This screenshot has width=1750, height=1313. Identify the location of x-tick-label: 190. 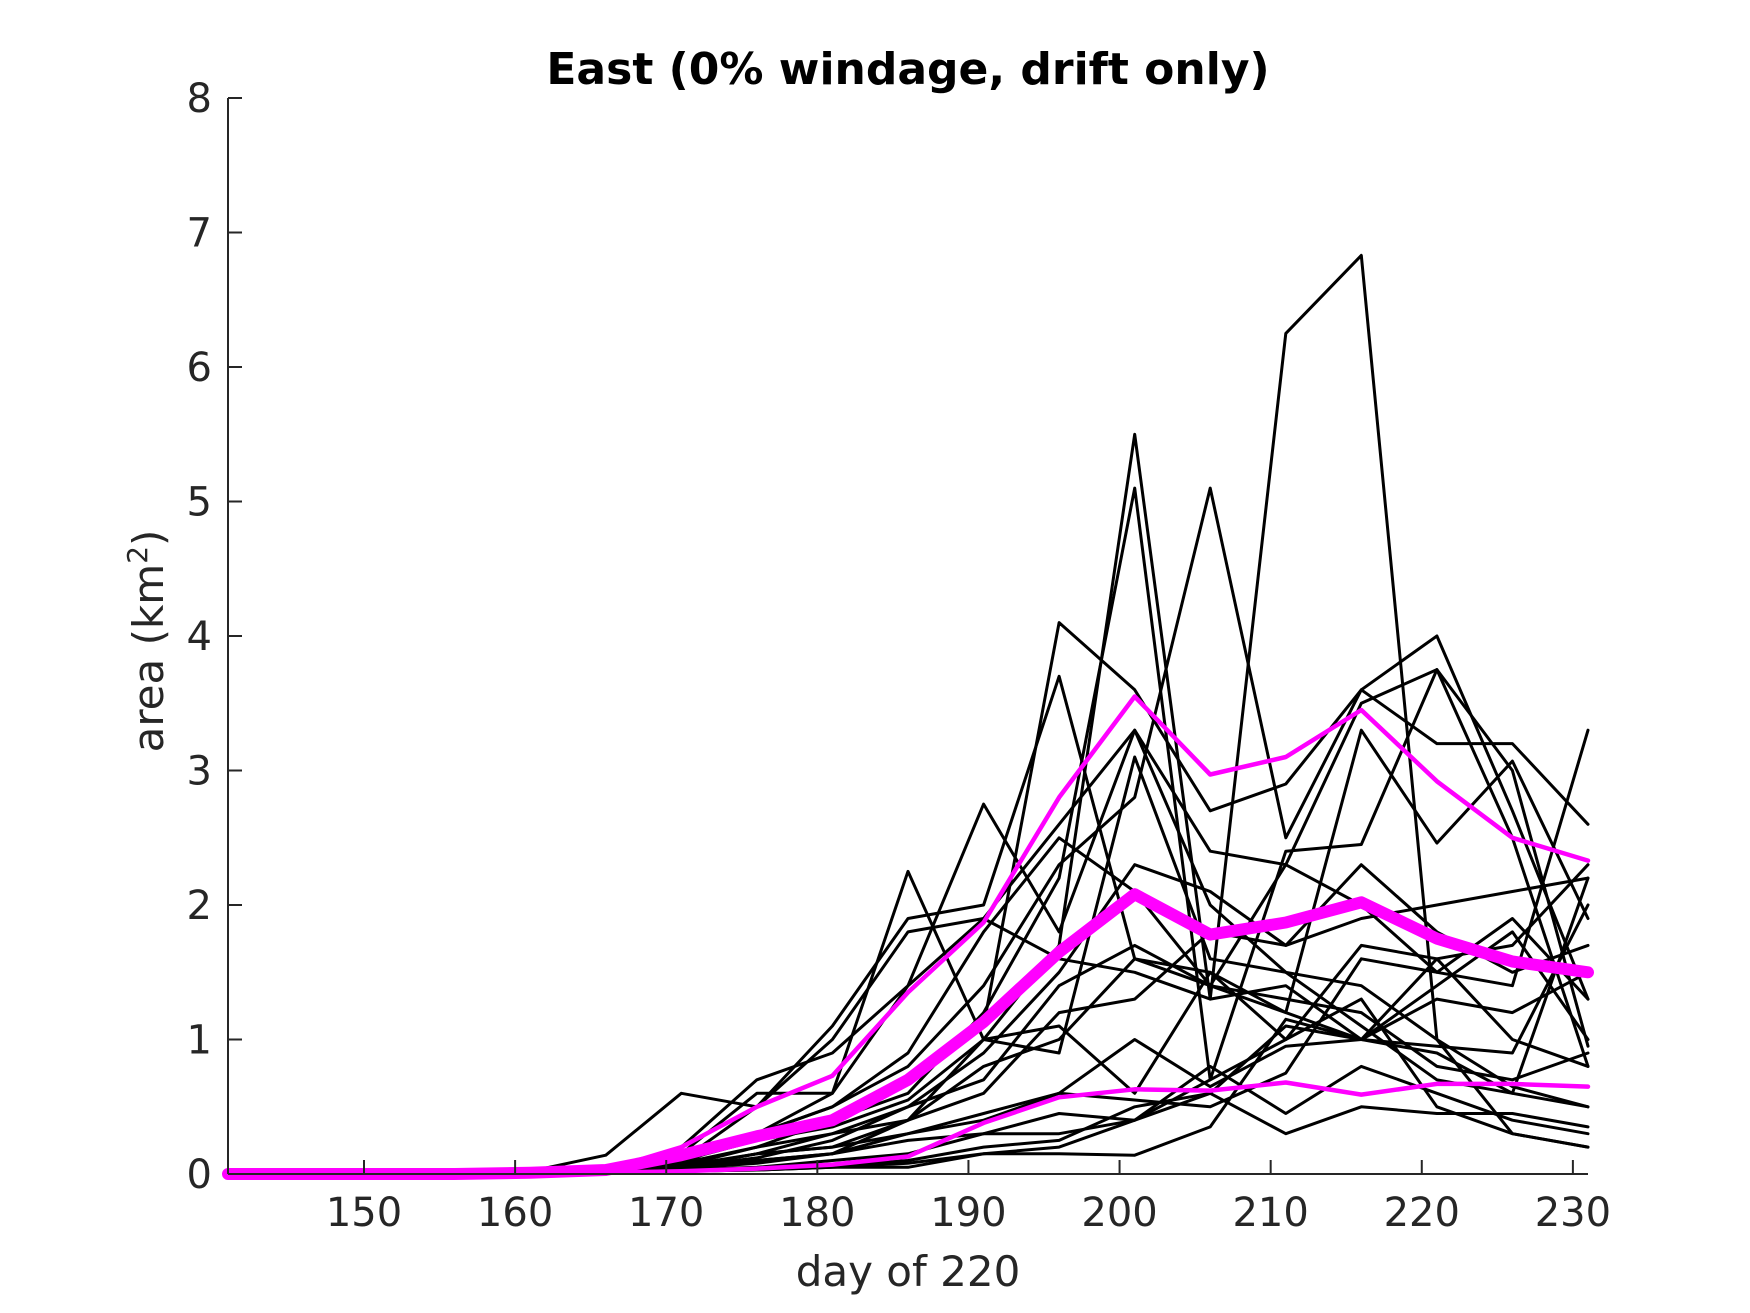
(968, 1213).